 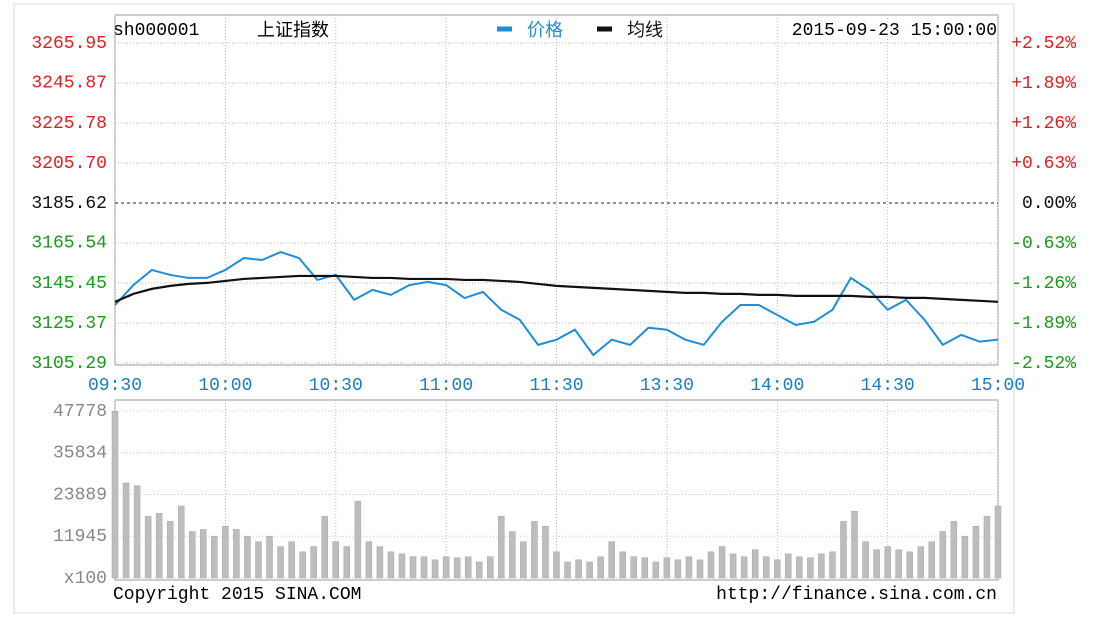 What do you see at coordinates (1043, 164) in the screenshot?
I see `y2-tick-label: +0.63%` at bounding box center [1043, 164].